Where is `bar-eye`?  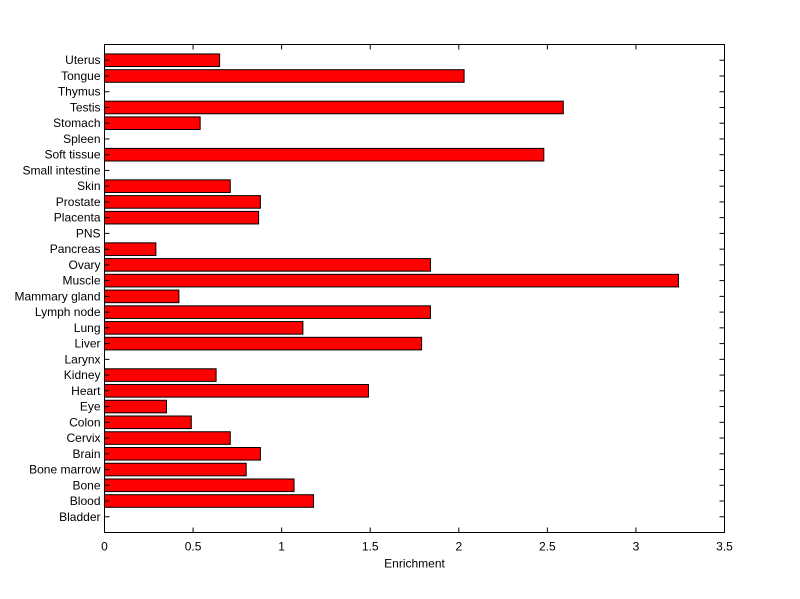
bar-eye is located at coordinates (135, 406).